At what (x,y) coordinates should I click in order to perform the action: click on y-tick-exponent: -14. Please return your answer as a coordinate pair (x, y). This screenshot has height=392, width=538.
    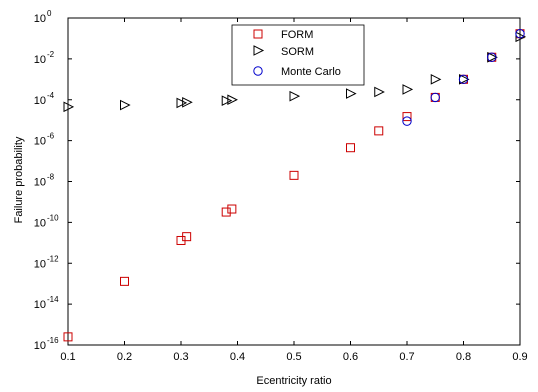
    Looking at the image, I should click on (53, 299).